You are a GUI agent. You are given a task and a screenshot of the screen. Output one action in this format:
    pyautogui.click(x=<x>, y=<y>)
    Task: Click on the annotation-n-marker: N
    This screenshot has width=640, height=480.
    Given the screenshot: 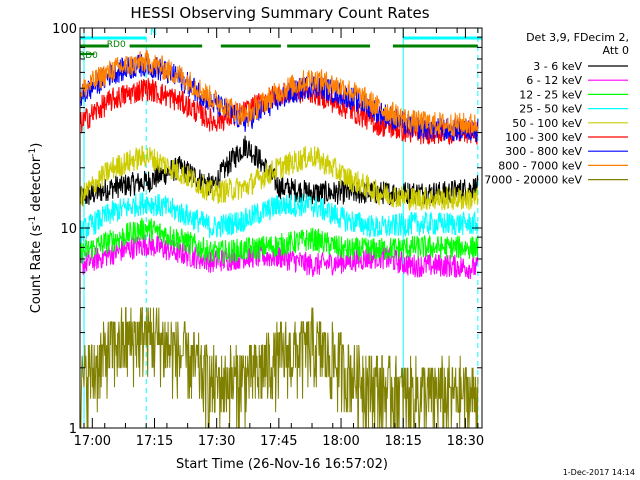 What is the action you would take?
    pyautogui.click(x=153, y=33)
    